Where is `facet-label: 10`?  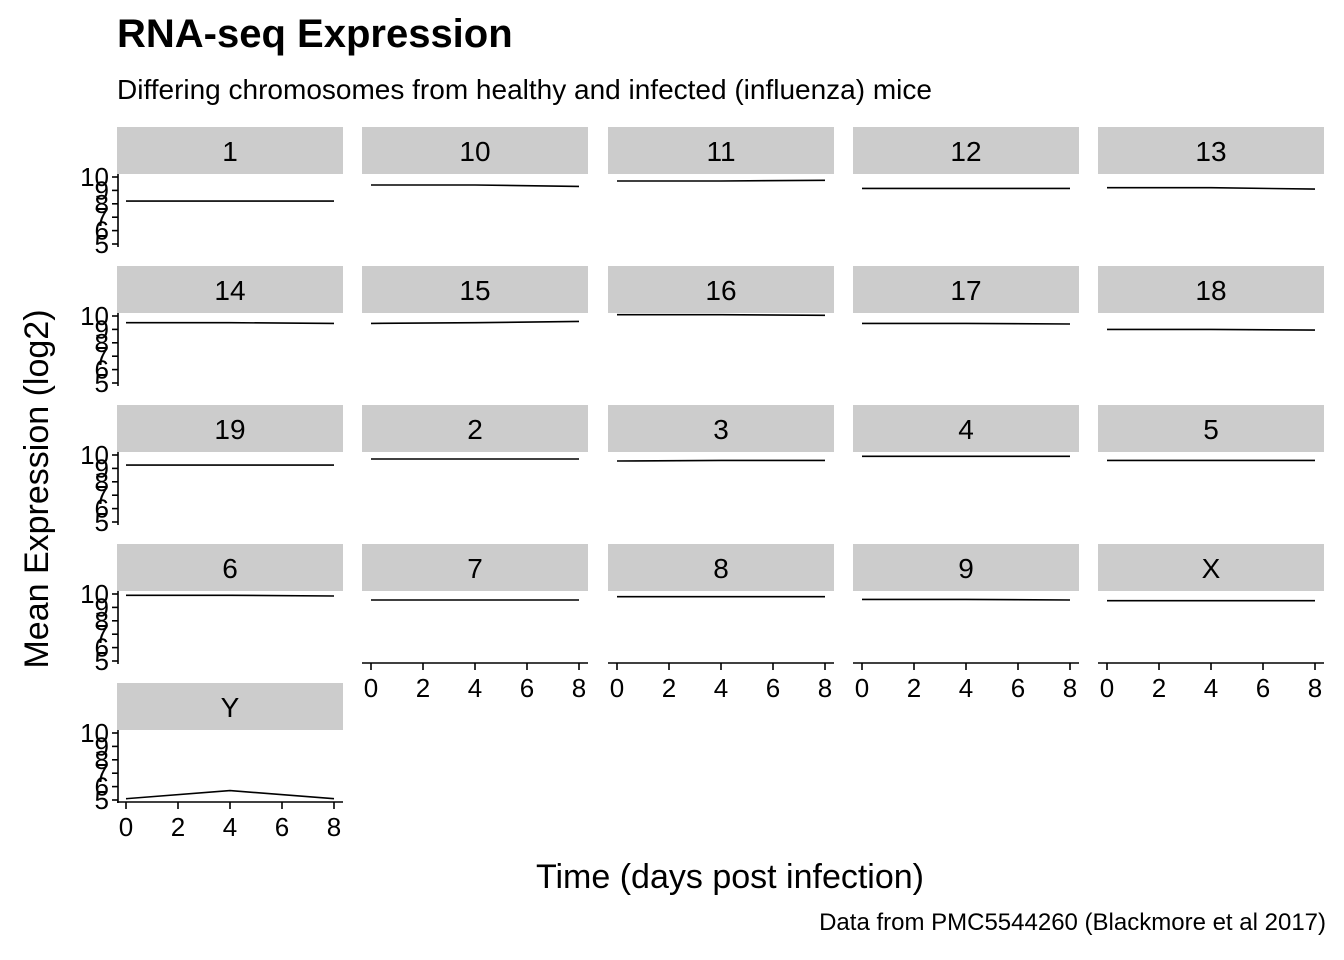 facet-label: 10 is located at coordinates (474, 151).